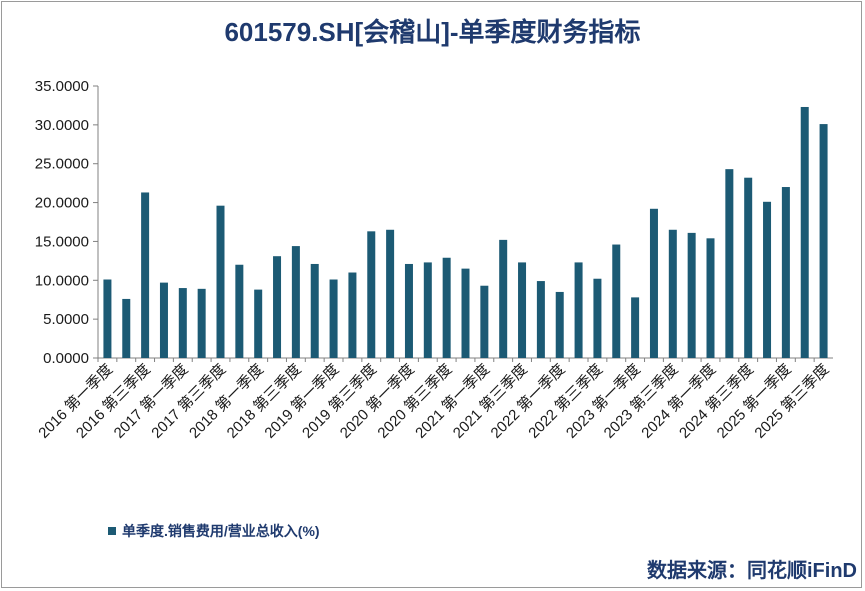 This screenshot has width=865, height=591. Describe the element at coordinates (62, 203) in the screenshot. I see `y-tick-label: 20.0000` at that location.